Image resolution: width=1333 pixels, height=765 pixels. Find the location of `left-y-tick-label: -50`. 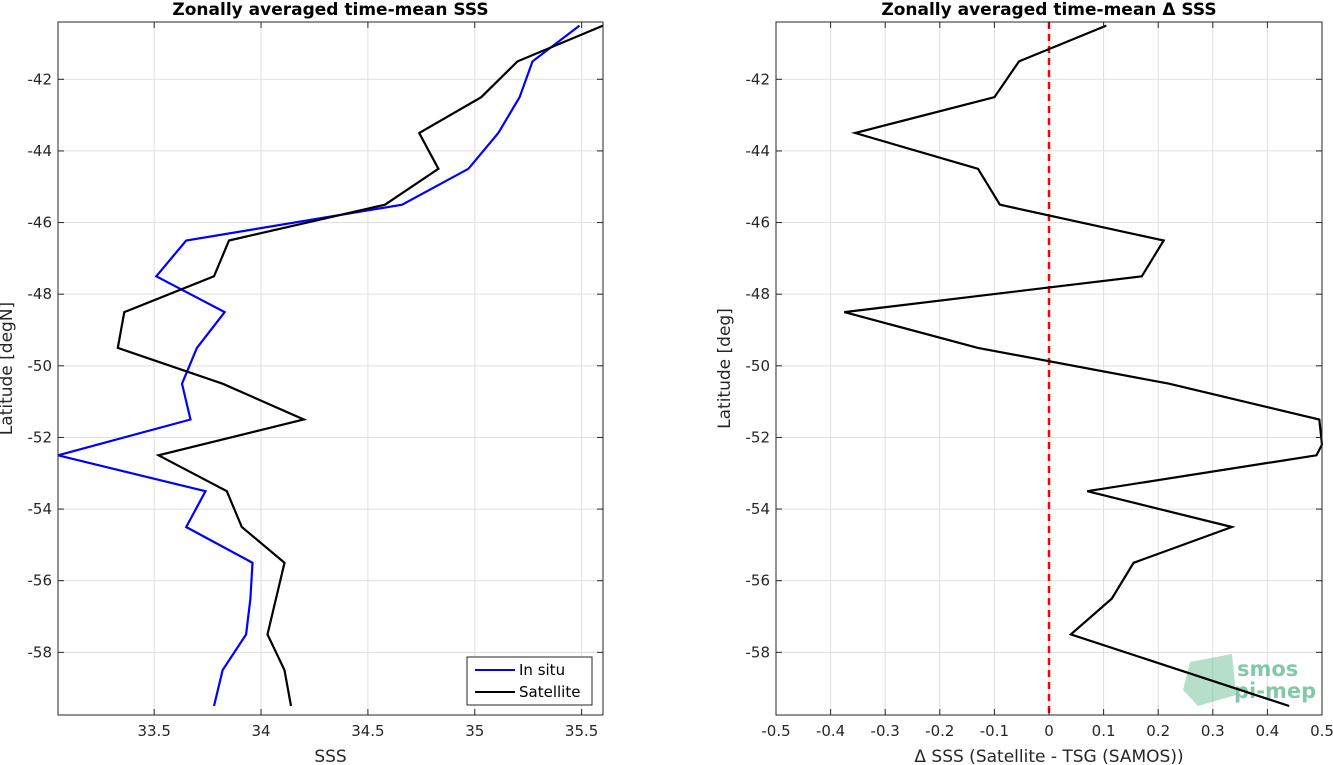

left-y-tick-label: -50 is located at coordinates (40, 366).